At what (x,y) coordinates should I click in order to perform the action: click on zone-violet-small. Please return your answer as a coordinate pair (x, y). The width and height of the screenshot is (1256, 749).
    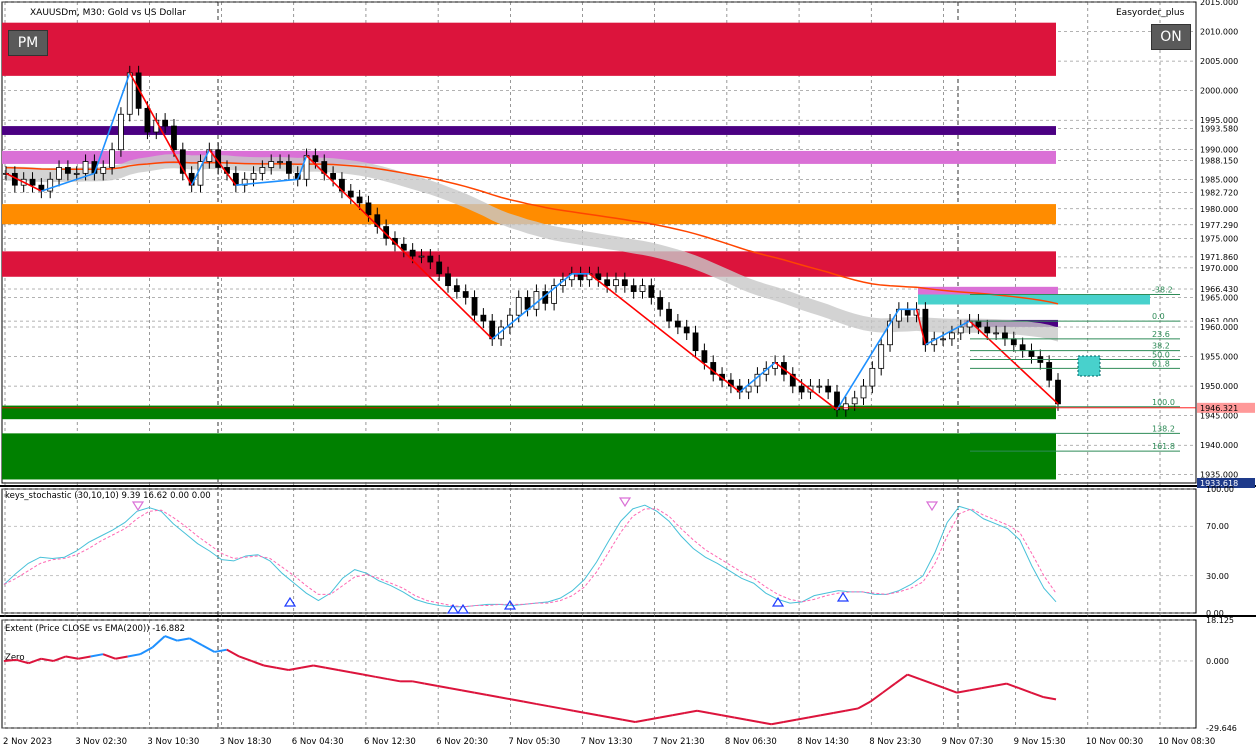
    Looking at the image, I should click on (988, 290).